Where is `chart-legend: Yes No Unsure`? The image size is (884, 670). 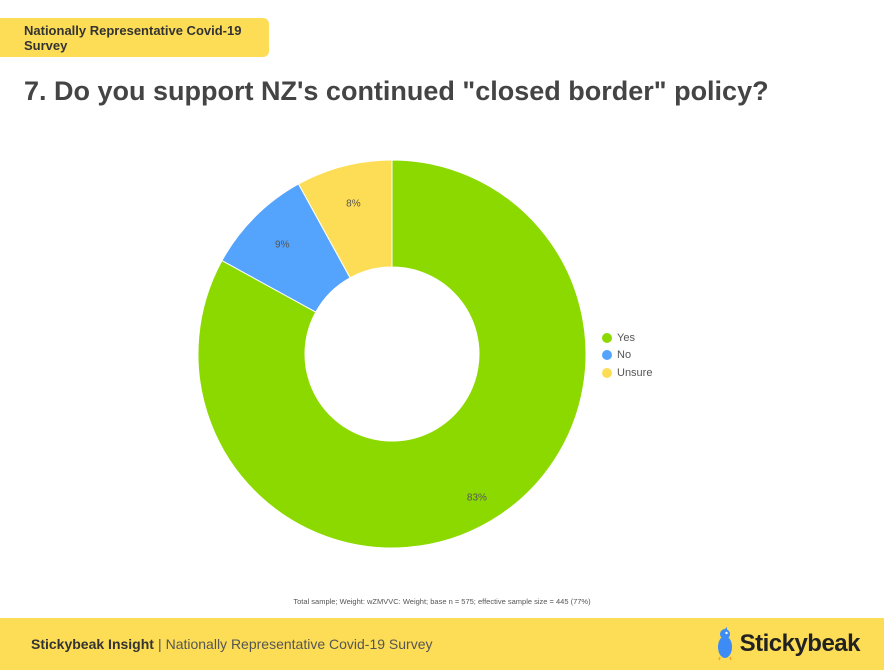 chart-legend: Yes No Unsure is located at coordinates (627, 355).